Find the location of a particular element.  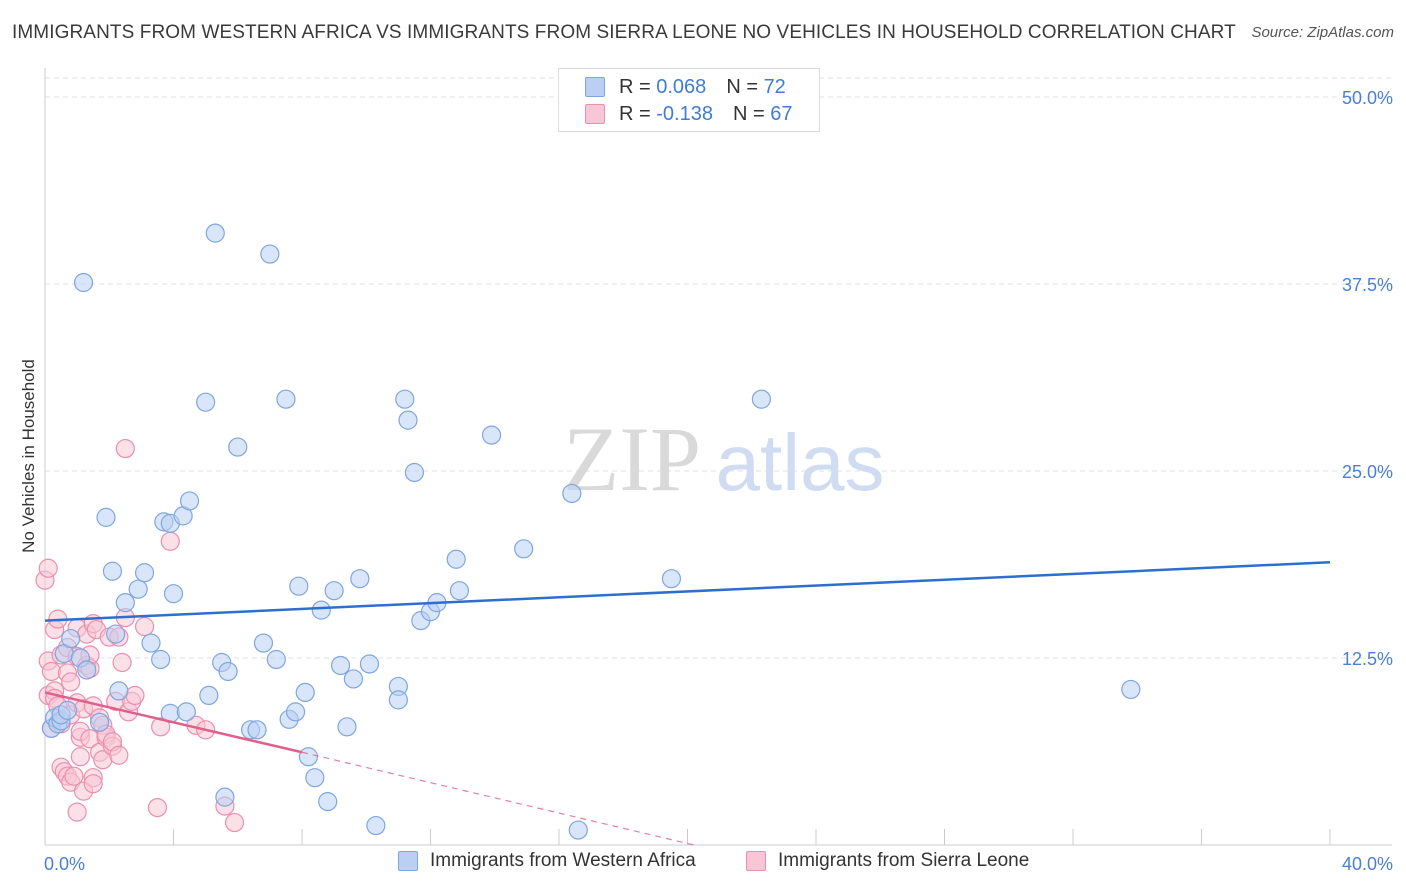

pink-swatch-icon is located at coordinates (595, 114).